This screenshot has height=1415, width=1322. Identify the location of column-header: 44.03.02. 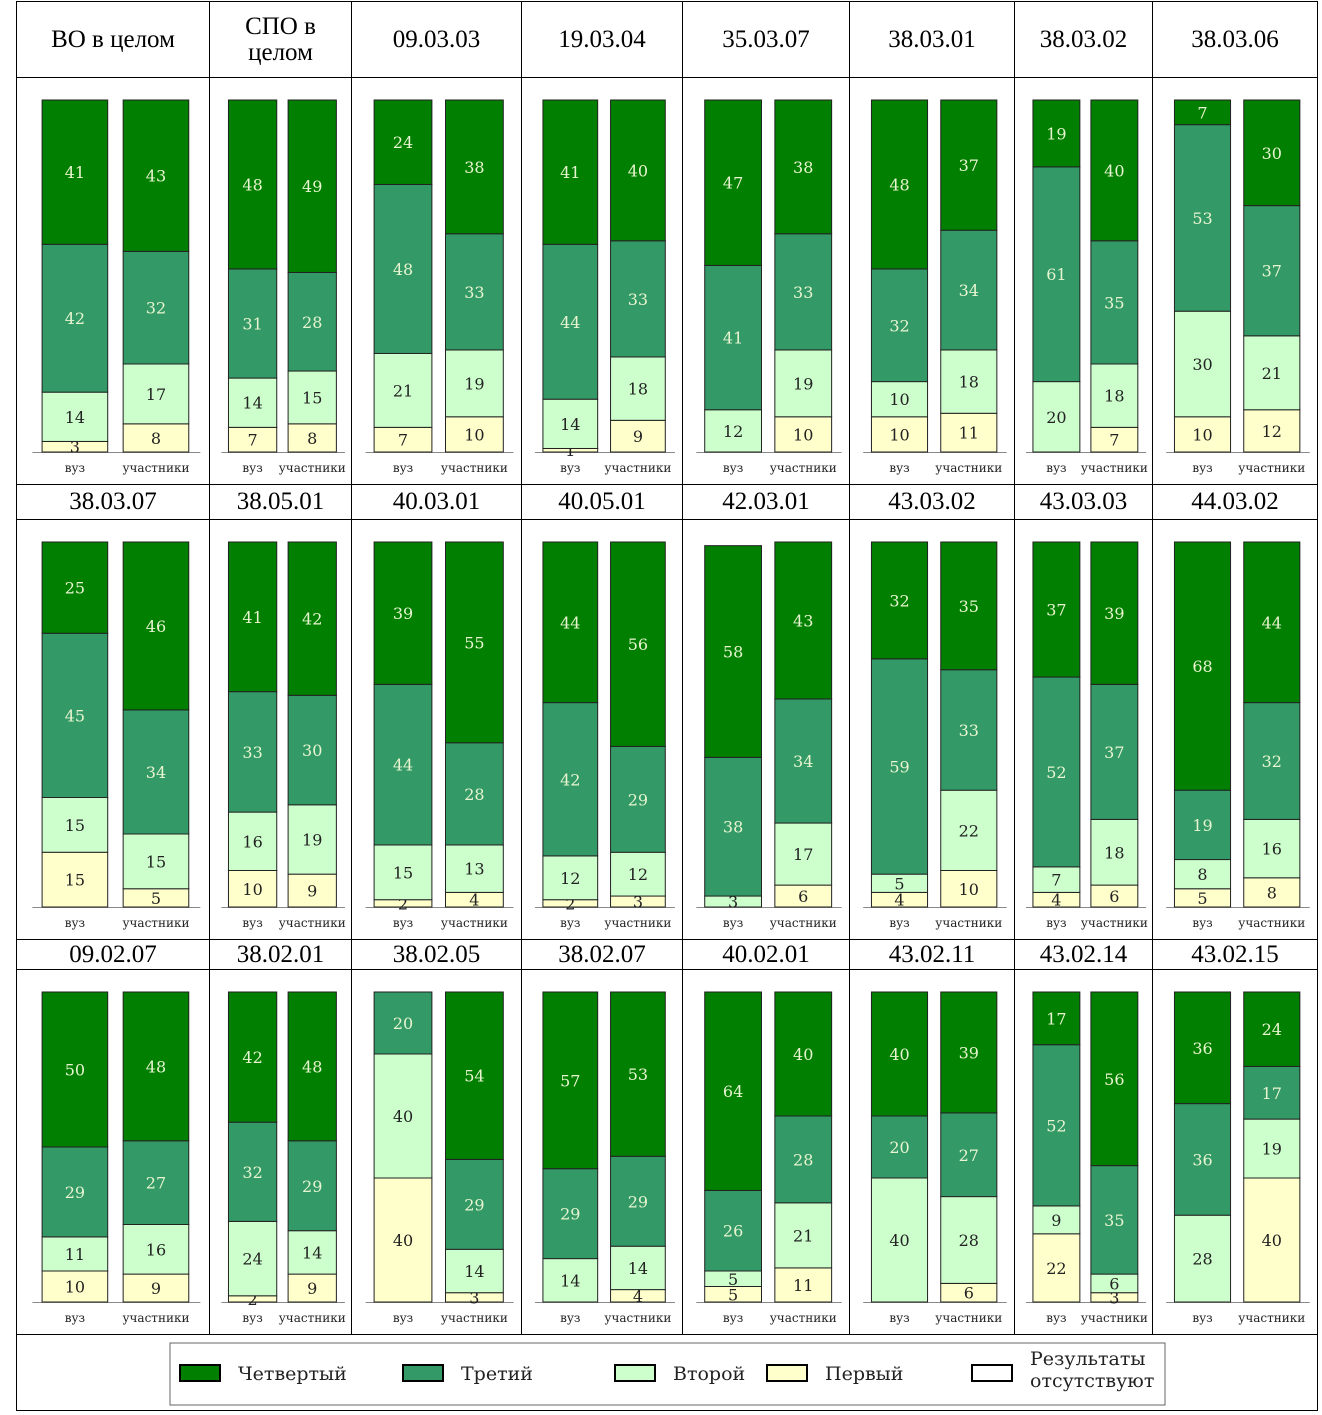
(1235, 502).